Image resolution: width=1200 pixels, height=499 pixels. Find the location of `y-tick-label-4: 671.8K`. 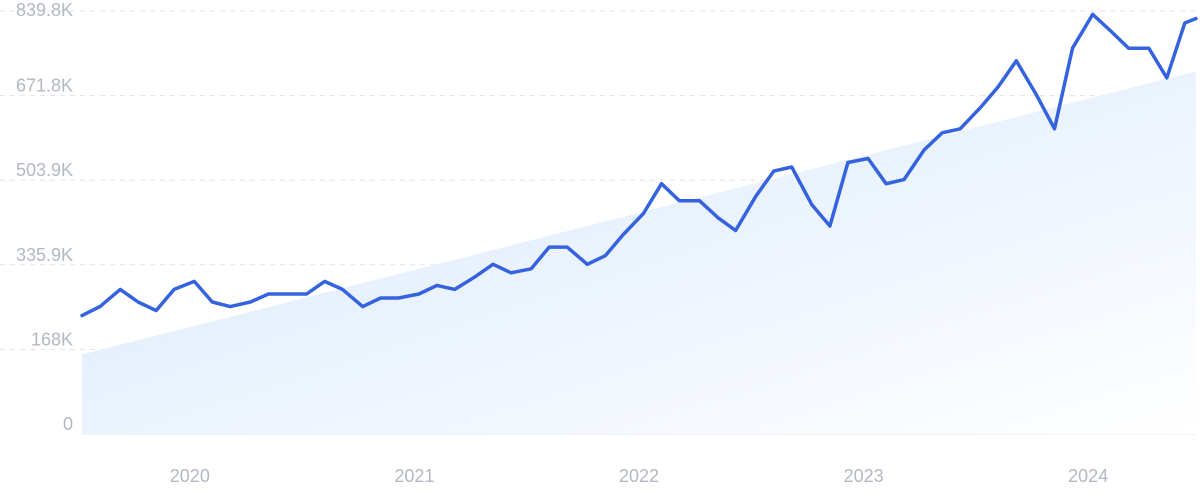

y-tick-label-4: 671.8K is located at coordinates (44, 86).